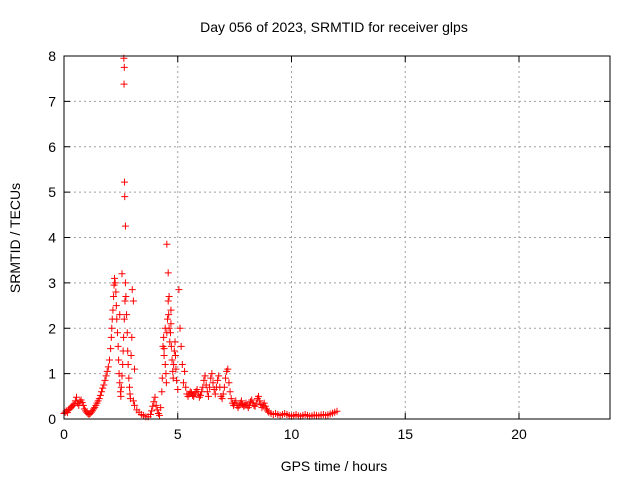 Image resolution: width=640 pixels, height=480 pixels. I want to click on y-tick-label: 7, so click(52, 101).